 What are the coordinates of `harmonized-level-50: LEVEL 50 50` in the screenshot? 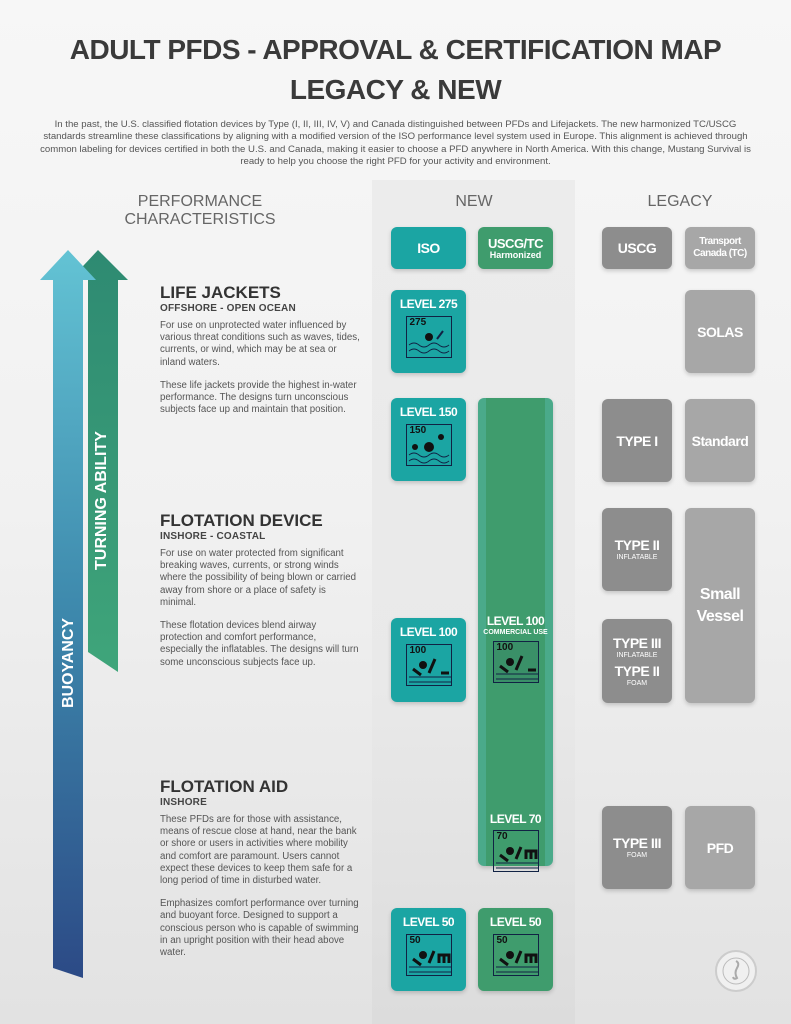 It's located at (515, 949).